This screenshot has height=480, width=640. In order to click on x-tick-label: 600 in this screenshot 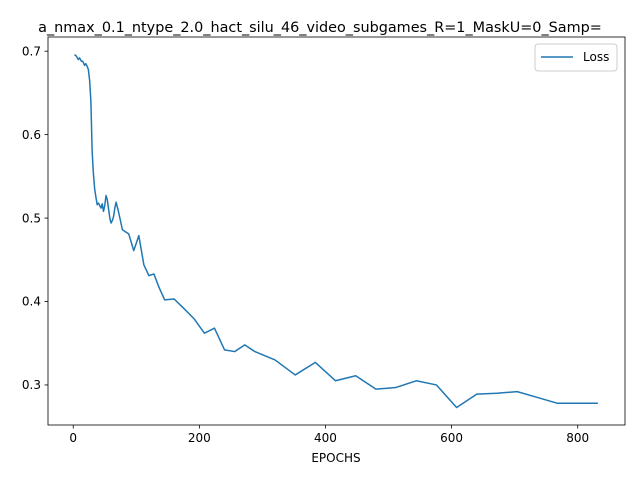, I will do `click(451, 438)`.